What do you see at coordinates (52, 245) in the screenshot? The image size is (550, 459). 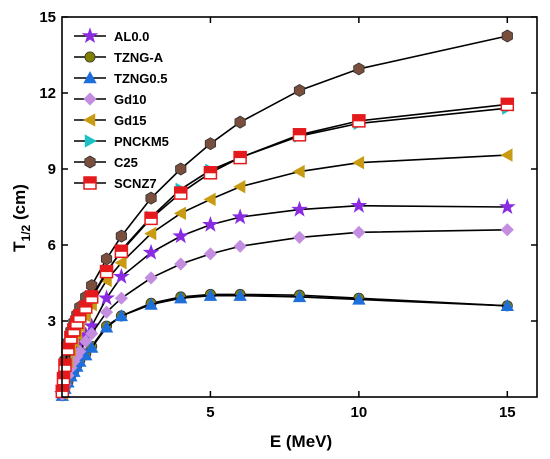 I see `y-tick-label: 6` at bounding box center [52, 245].